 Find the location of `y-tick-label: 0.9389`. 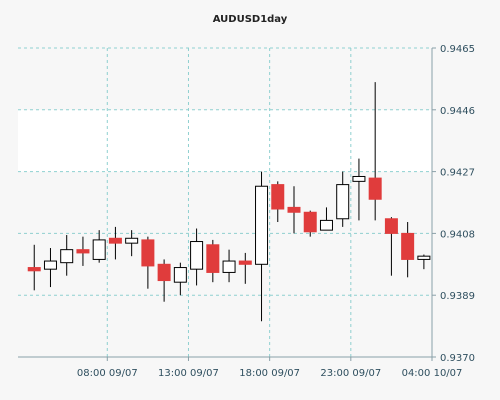

y-tick-label: 0.9389 is located at coordinates (457, 296).